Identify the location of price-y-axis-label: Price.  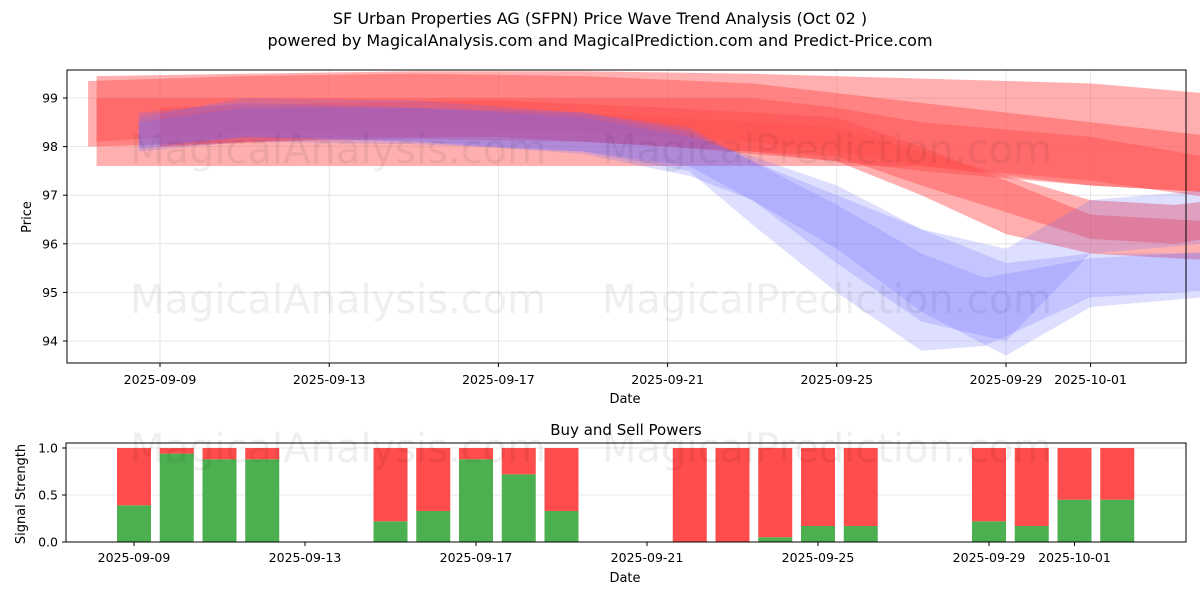
(27, 217).